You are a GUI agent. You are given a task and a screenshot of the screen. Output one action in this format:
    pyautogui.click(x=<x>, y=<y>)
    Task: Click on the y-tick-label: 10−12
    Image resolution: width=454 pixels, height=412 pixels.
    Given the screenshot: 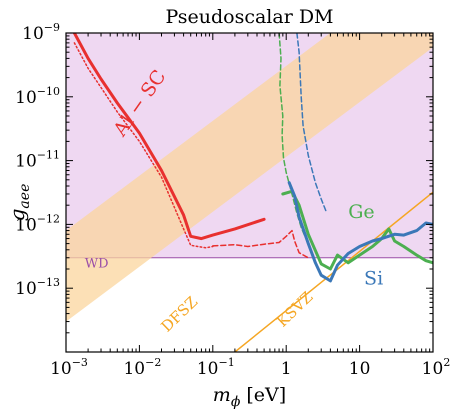 What is the action you would take?
    pyautogui.click(x=37, y=223)
    